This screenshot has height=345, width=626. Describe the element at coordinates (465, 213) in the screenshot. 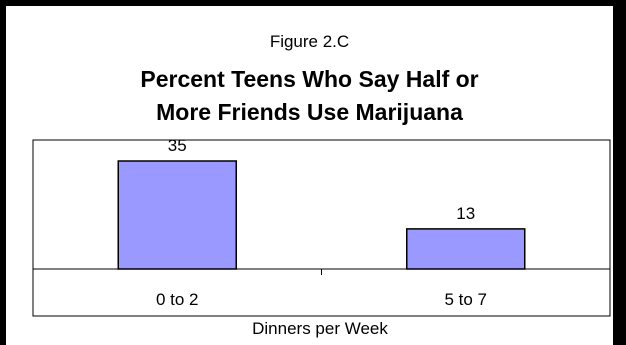

I see `data-label-2: 13` at that location.